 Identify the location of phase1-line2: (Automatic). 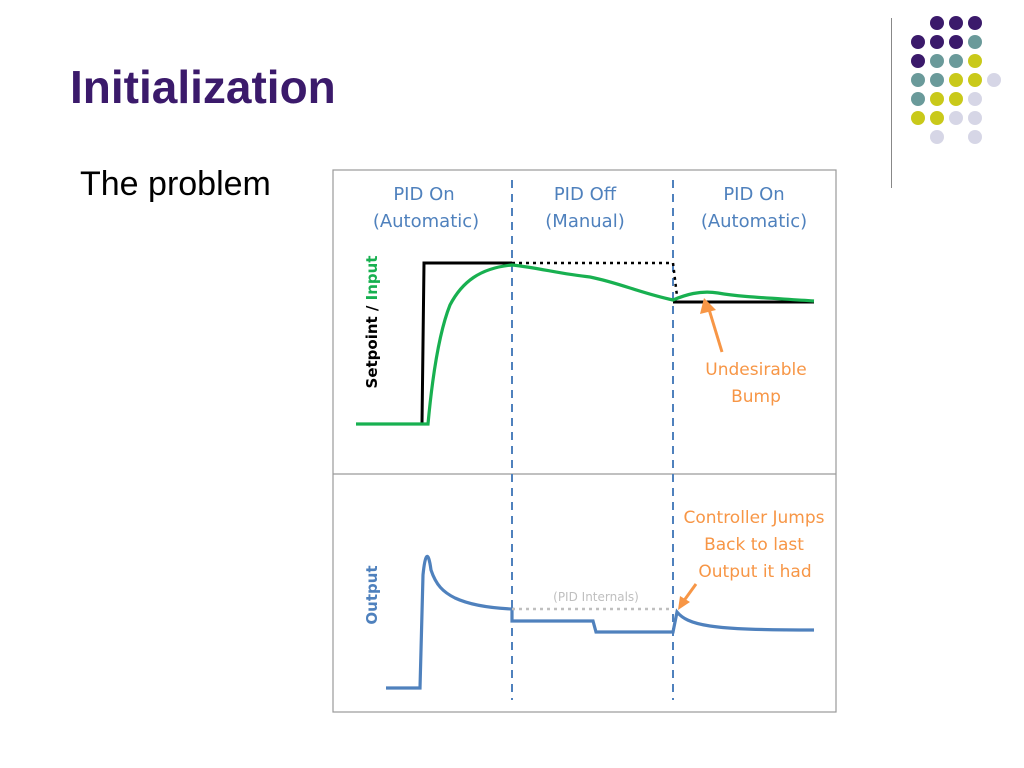
(426, 221).